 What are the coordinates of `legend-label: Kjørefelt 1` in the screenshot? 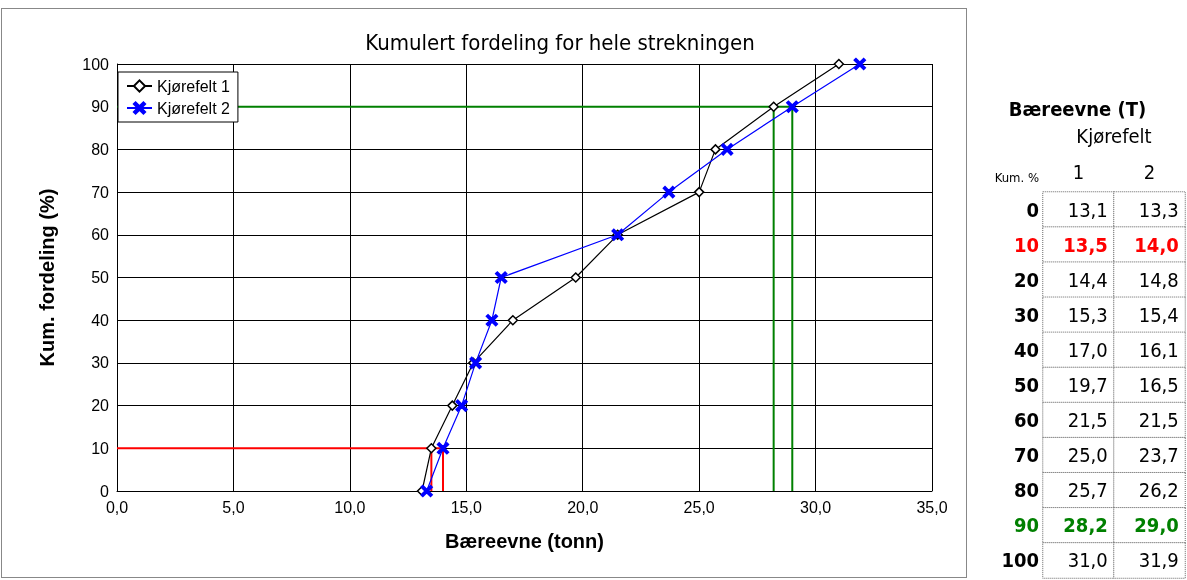 It's located at (194, 86).